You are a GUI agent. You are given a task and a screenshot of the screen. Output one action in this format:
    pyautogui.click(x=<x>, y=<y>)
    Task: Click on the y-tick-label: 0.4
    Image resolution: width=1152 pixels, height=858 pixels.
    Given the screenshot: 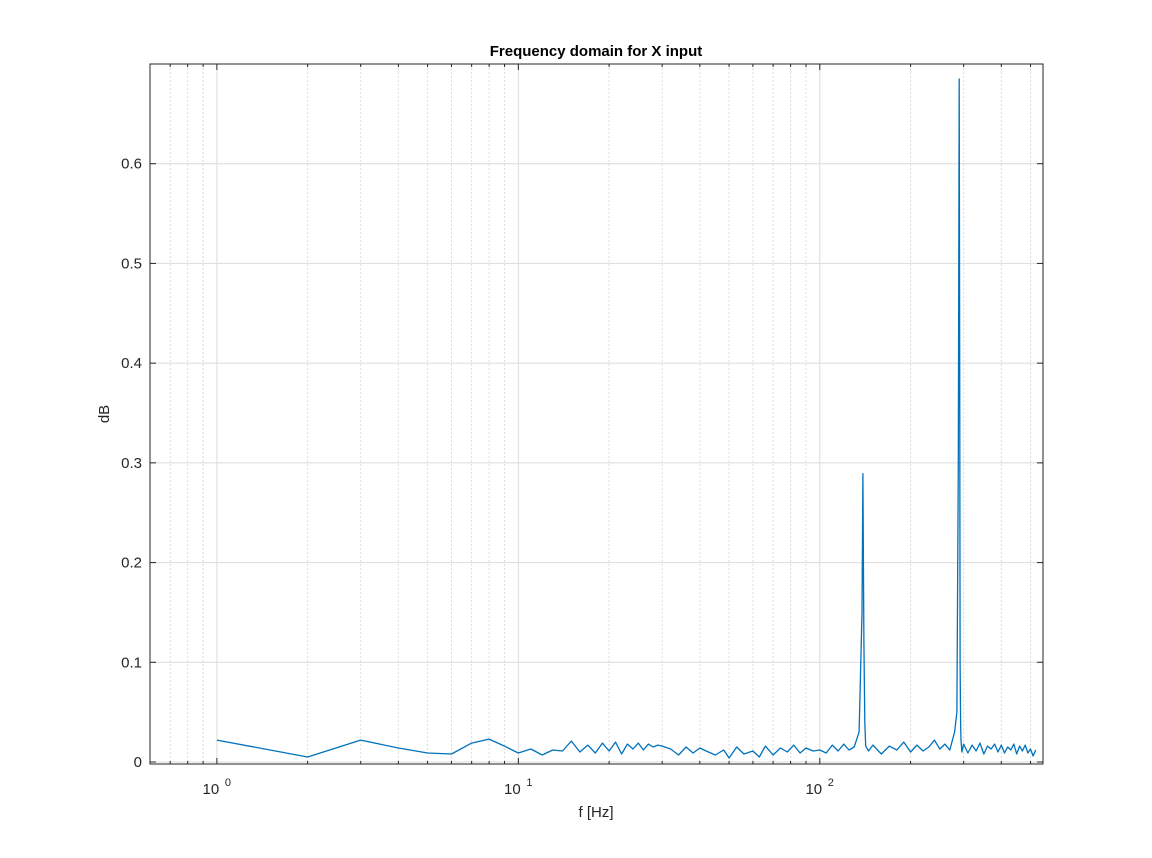 What is the action you would take?
    pyautogui.click(x=131, y=363)
    